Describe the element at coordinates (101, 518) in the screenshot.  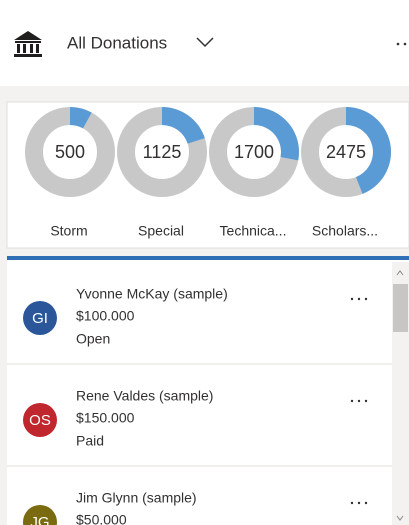
I see `record-amount: $50.000` at that location.